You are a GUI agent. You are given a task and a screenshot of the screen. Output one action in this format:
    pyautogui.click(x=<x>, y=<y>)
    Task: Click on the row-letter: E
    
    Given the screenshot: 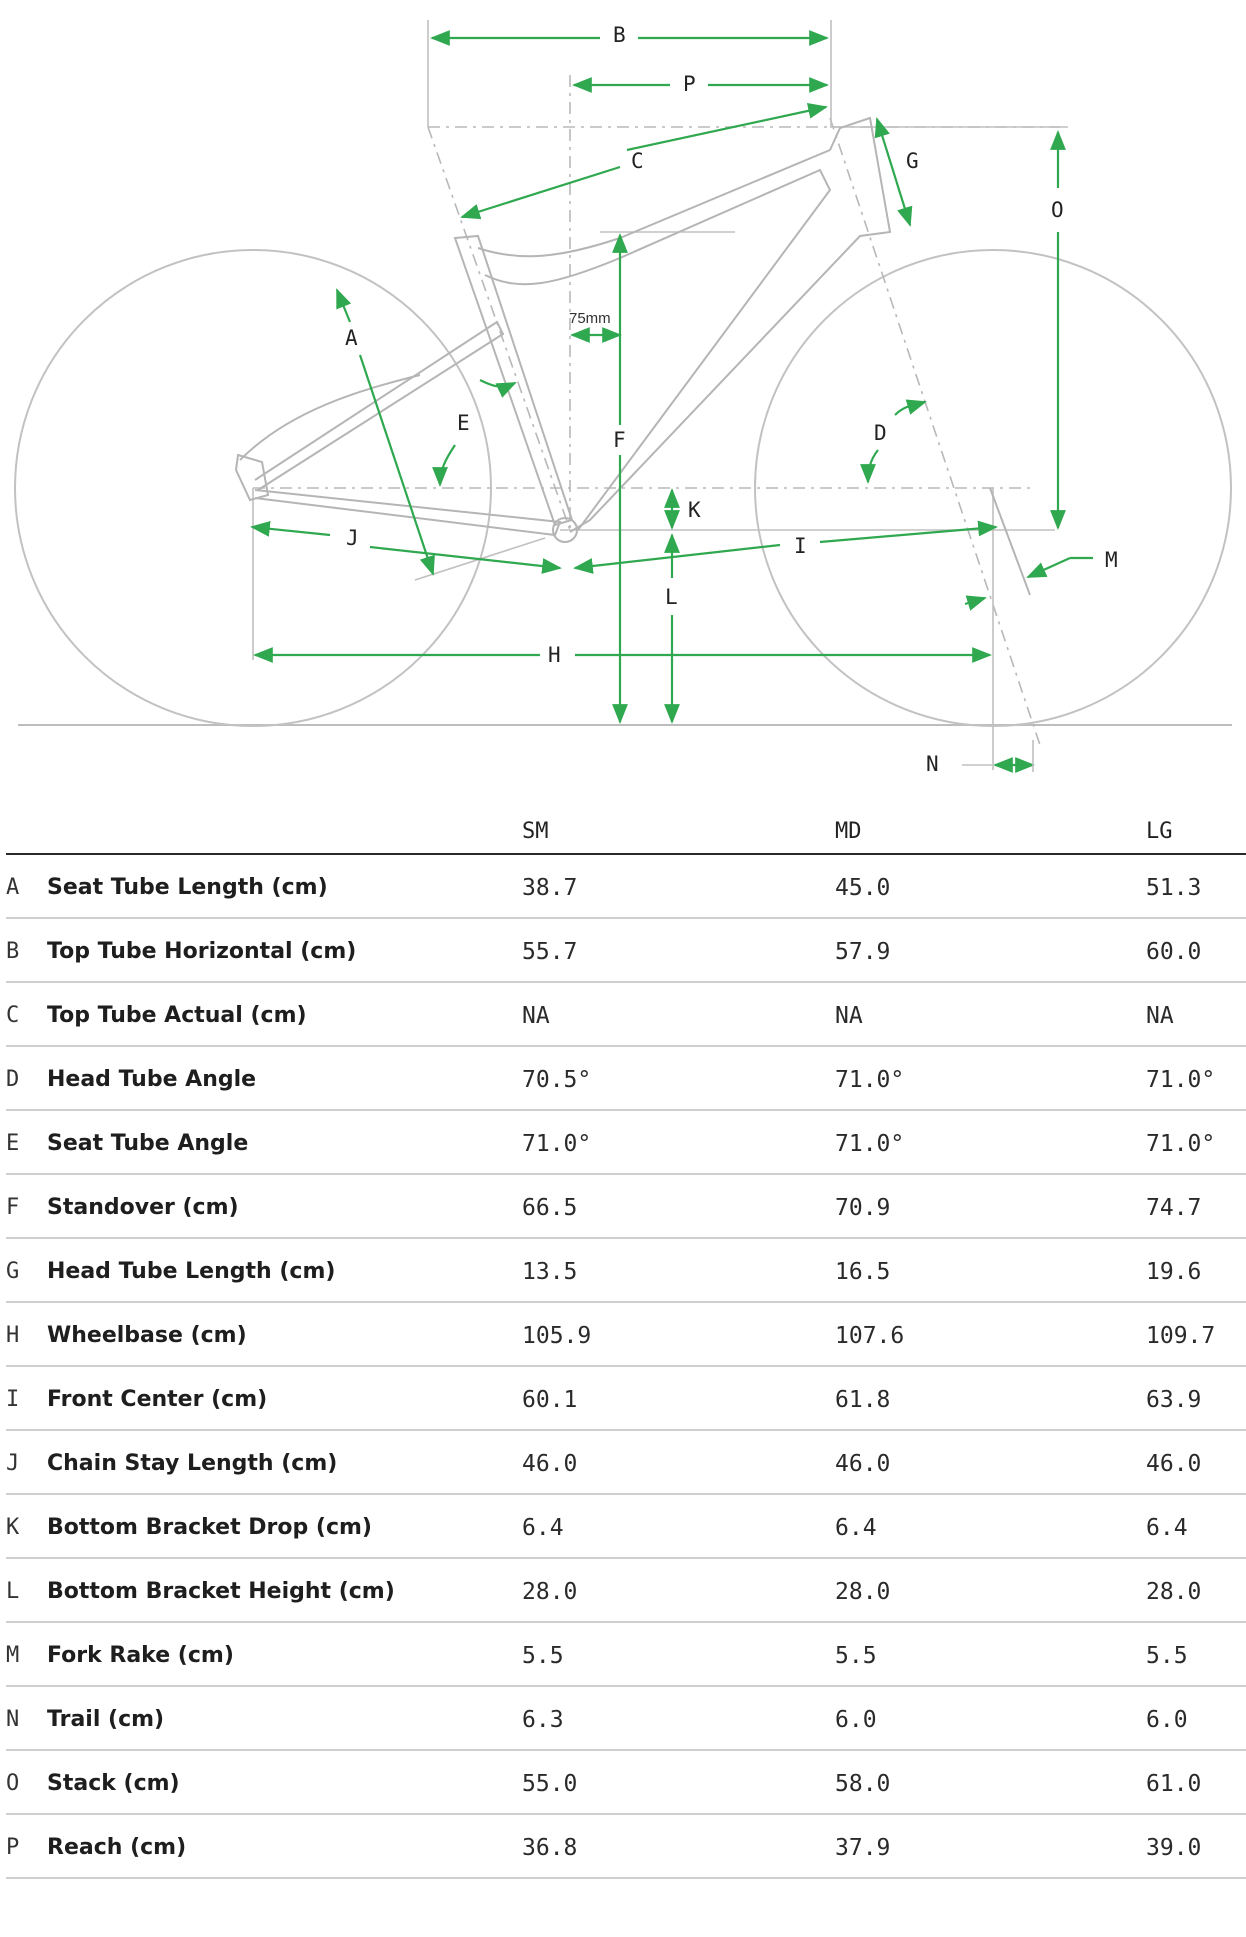 What is the action you would take?
    pyautogui.click(x=13, y=1143)
    